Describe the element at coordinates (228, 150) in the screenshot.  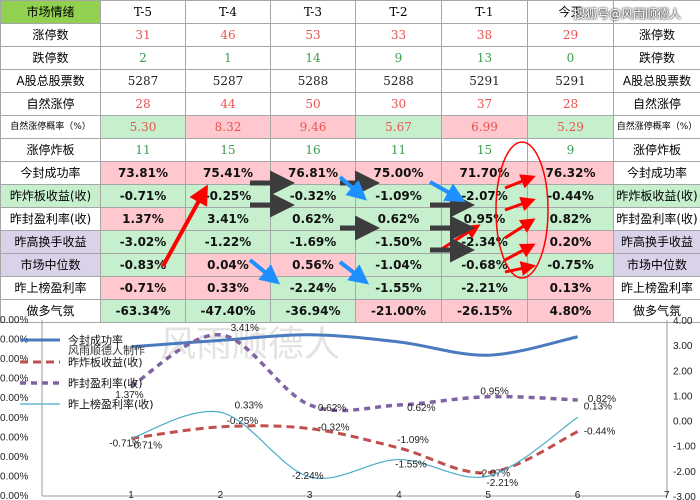
I see `table-cell: 15` at that location.